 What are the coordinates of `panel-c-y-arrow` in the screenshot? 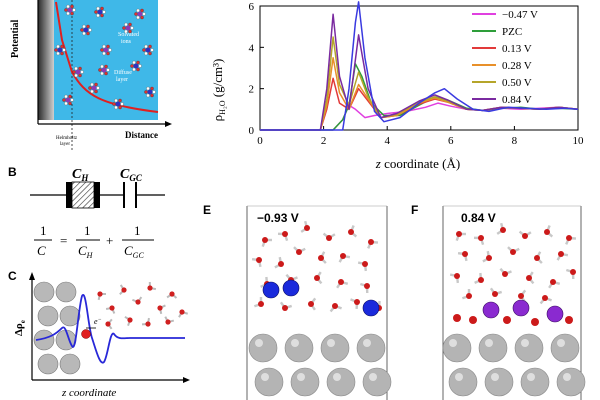 It's located at (32, 276).